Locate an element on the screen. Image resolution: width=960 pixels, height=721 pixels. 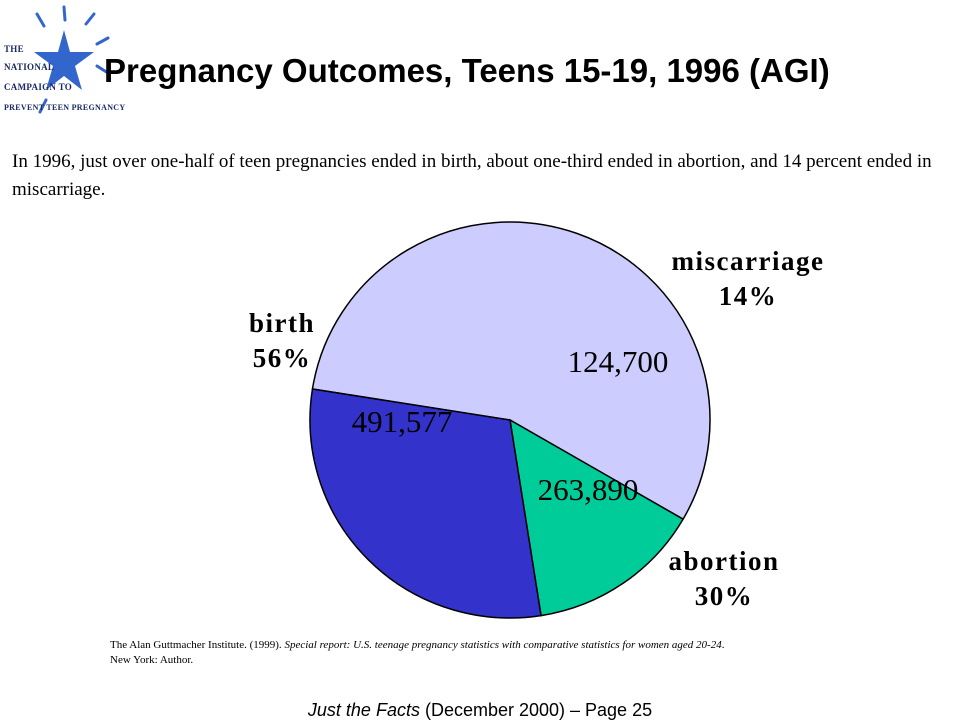
page-footer: Just the Facts (December 2000) – Page 25 is located at coordinates (480, 710).